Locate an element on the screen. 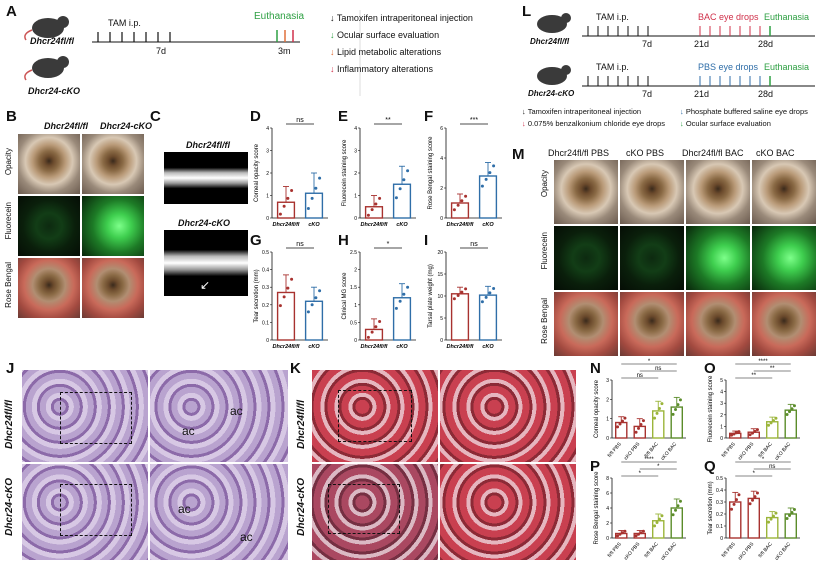 The width and height of the screenshot is (825, 580). panel-label-p: P is located at coordinates (595, 466).